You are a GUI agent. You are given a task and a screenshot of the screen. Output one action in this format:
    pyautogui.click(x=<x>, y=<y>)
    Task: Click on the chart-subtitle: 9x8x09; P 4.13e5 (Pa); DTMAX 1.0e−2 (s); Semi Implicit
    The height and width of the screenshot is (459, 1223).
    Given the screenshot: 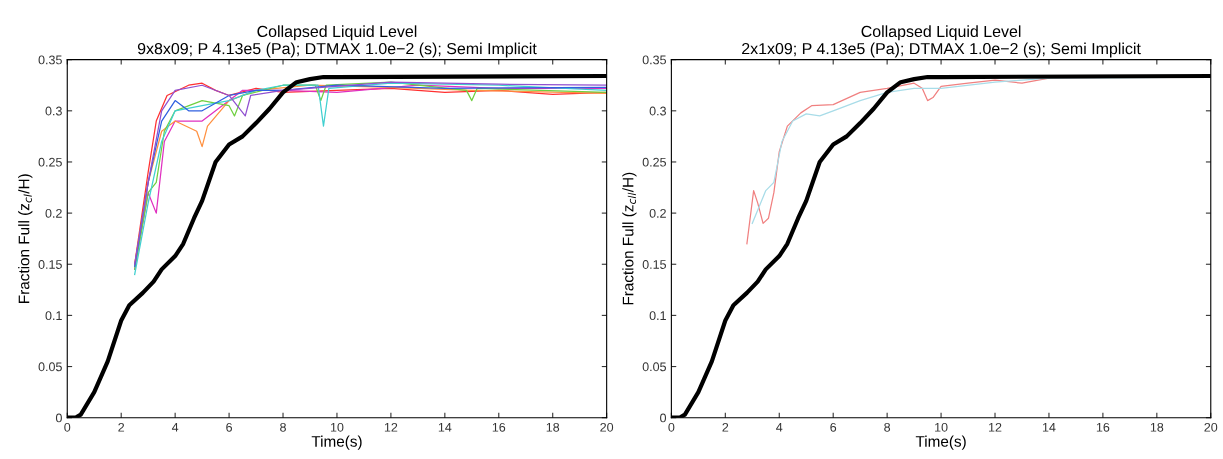 What is the action you would take?
    pyautogui.click(x=337, y=50)
    